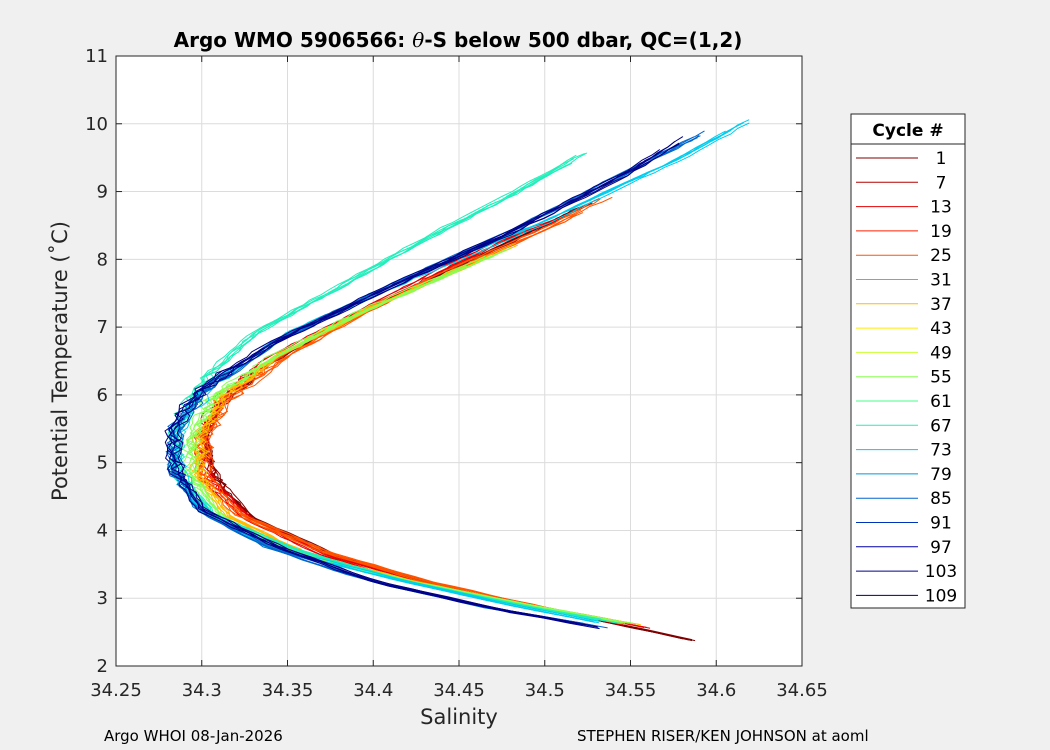  I want to click on x-tick-label: 34.45, so click(459, 690).